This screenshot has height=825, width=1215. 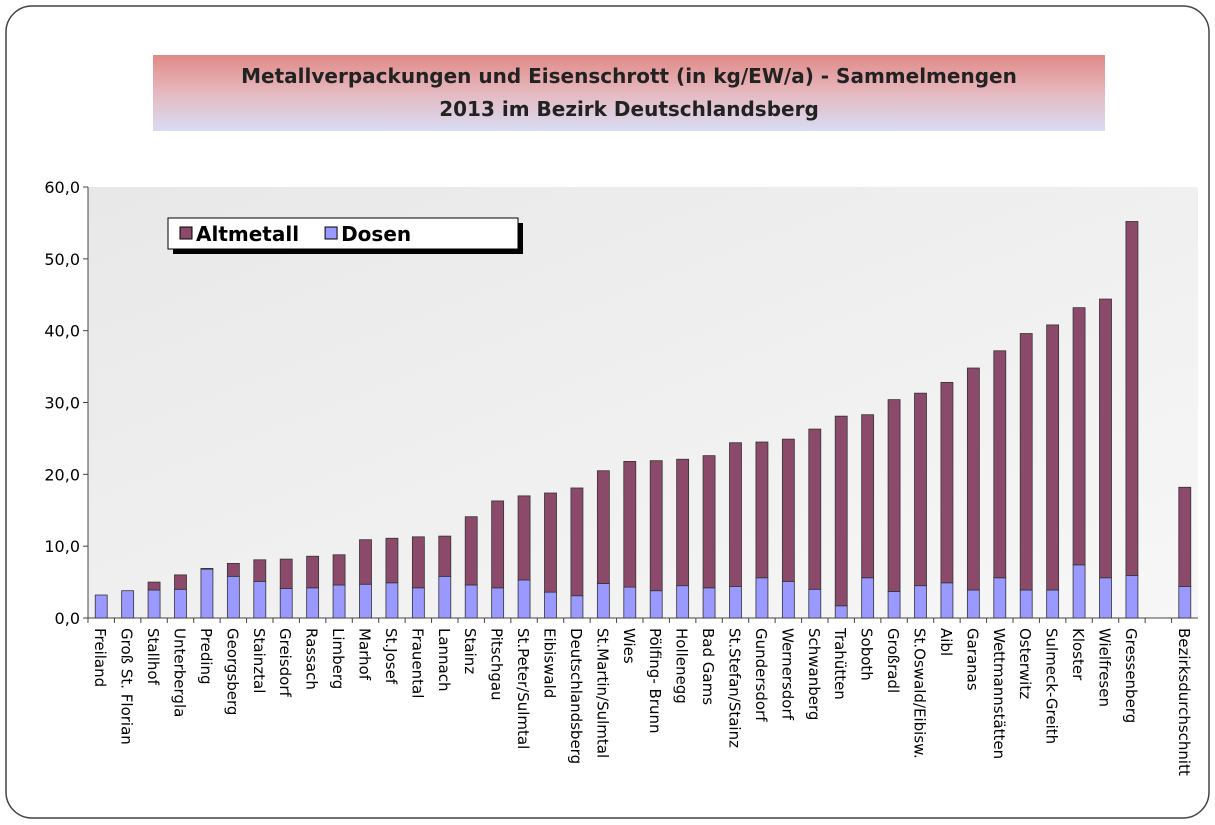 I want to click on x-tick-label: Gundersdorf, so click(x=761, y=675).